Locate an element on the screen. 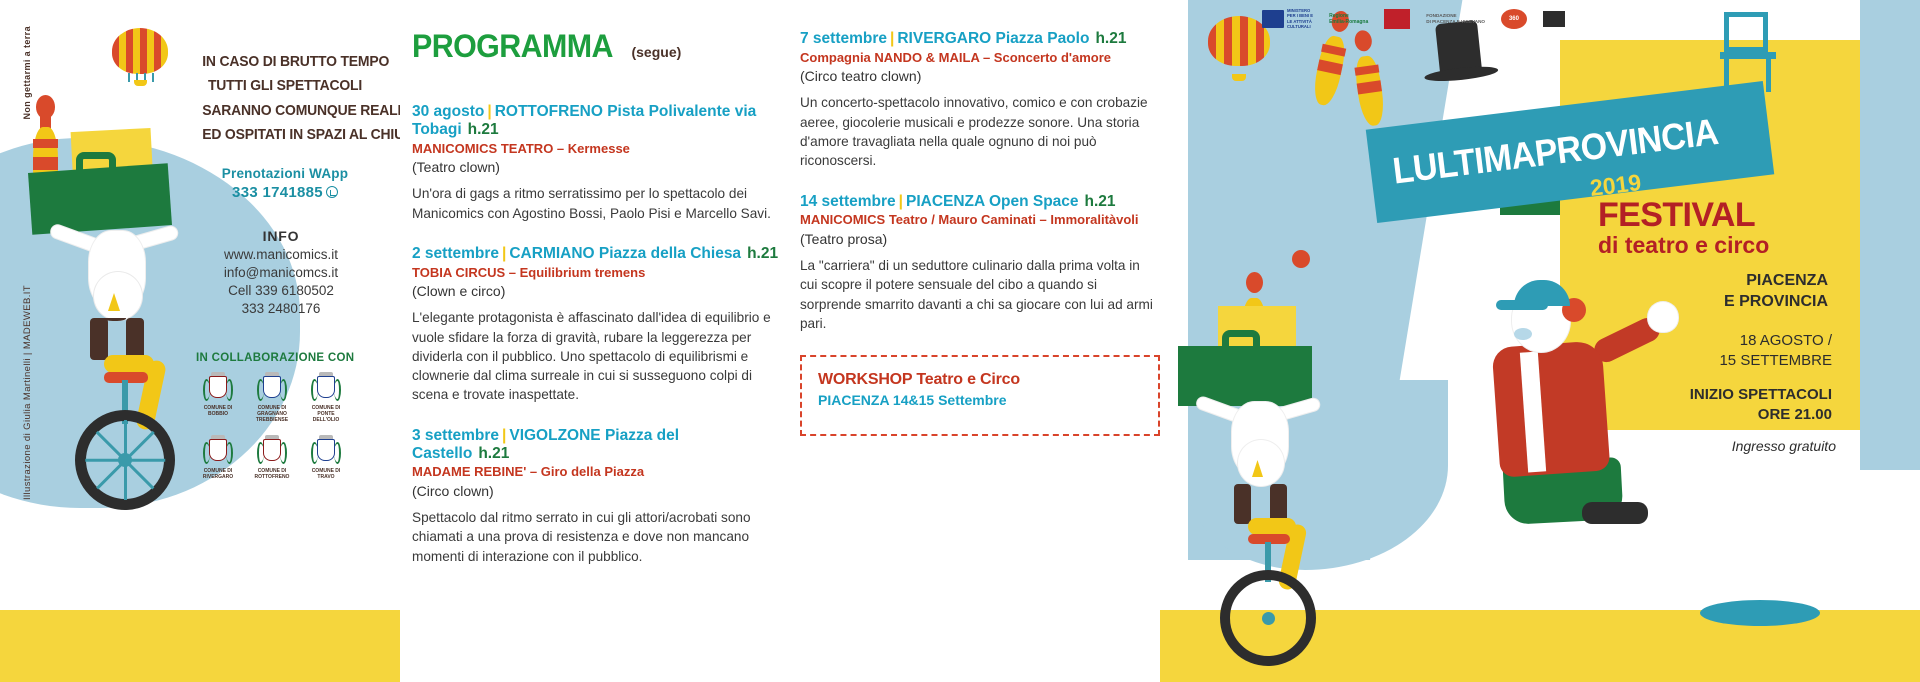 This screenshot has height=682, width=1920. event-header: 14 settembre | PIACENZA Open Space h.21 is located at coordinates (980, 202).